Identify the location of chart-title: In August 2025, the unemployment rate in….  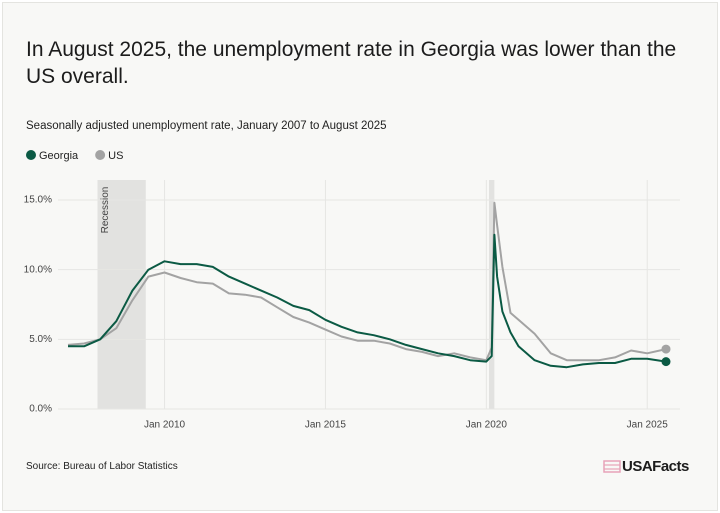
(351, 63).